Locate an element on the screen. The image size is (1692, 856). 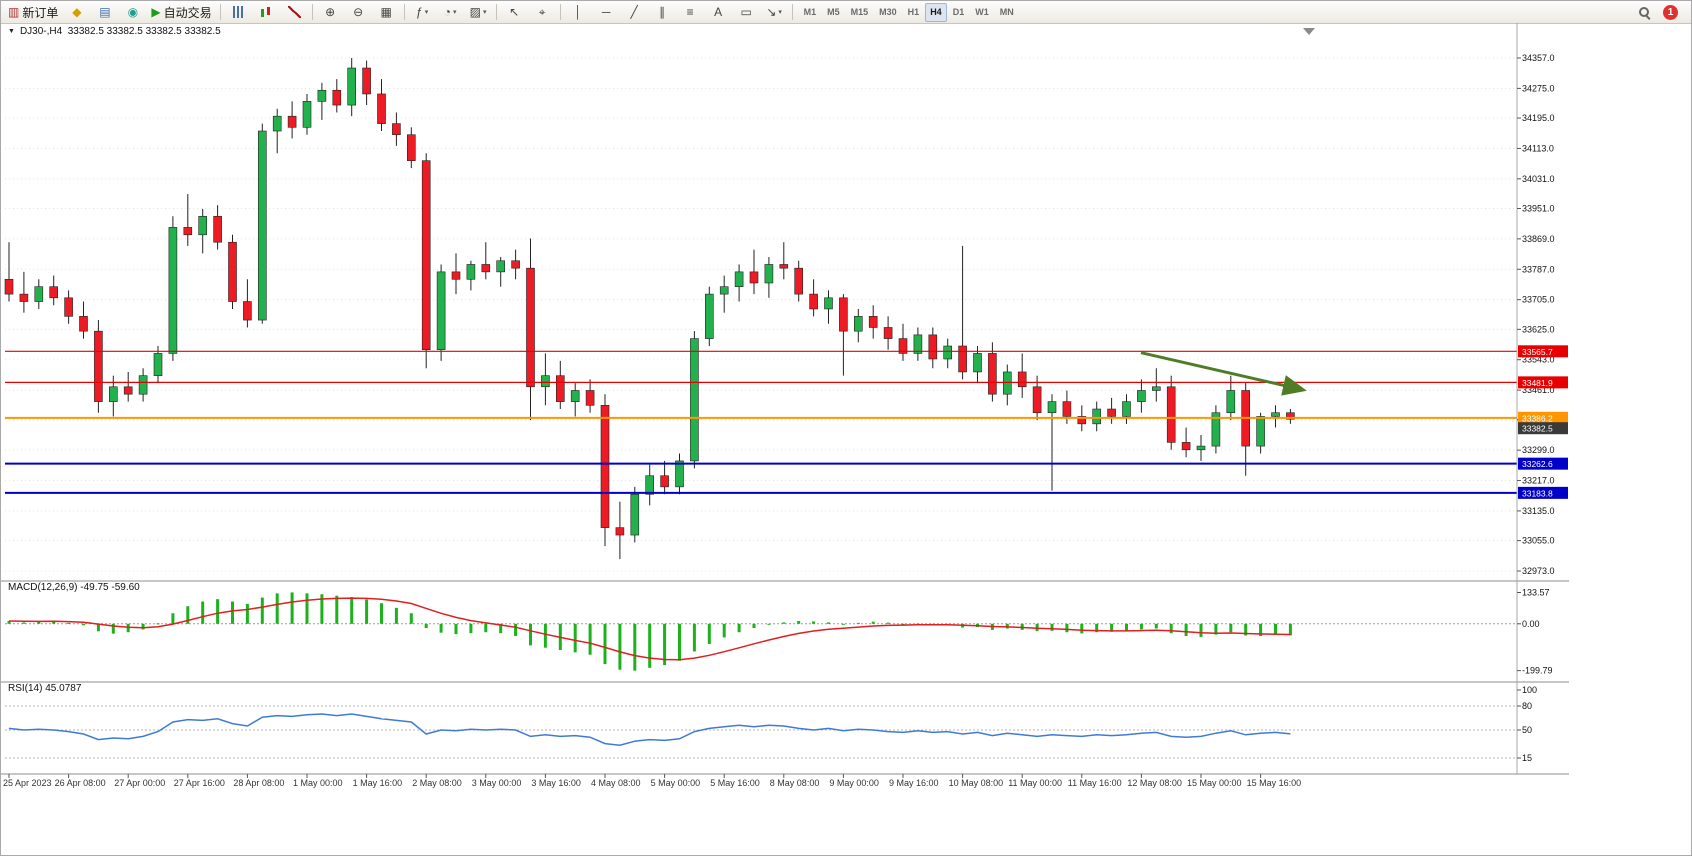
line-chart-button is located at coordinates (294, 12).